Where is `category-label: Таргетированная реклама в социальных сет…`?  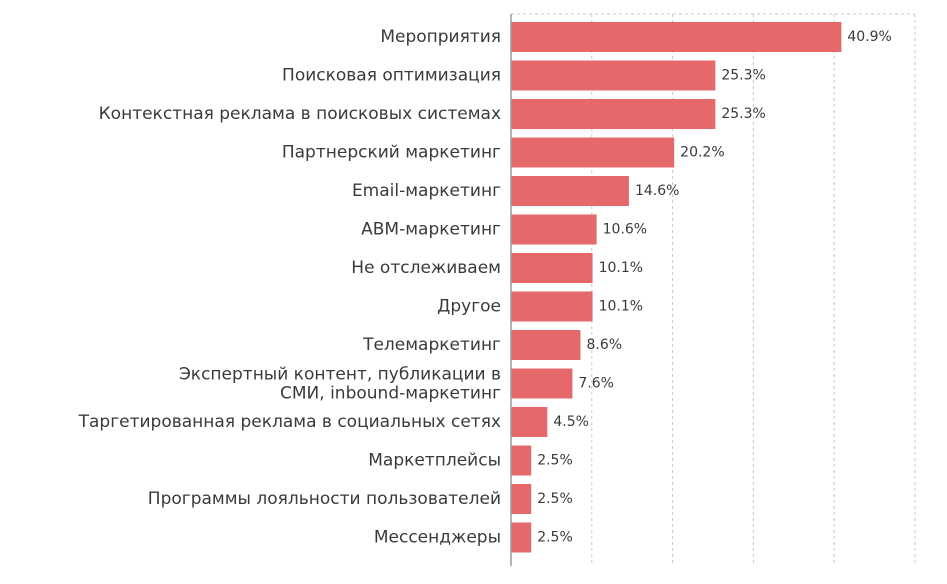 category-label: Таргетированная реклама в социальных сет… is located at coordinates (289, 422).